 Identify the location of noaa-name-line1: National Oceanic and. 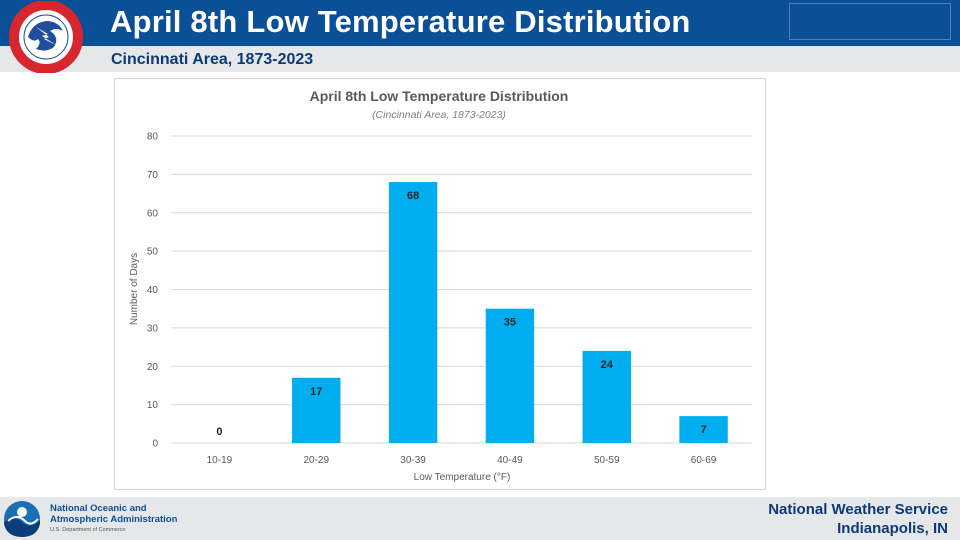
(98, 508).